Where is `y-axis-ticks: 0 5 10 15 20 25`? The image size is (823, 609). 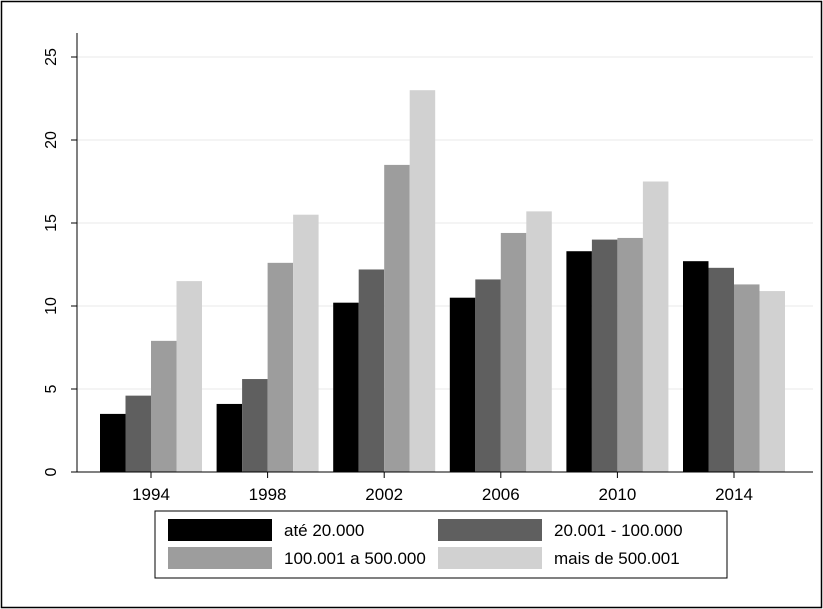
y-axis-ticks: 0 5 10 15 20 25 is located at coordinates (60, 262).